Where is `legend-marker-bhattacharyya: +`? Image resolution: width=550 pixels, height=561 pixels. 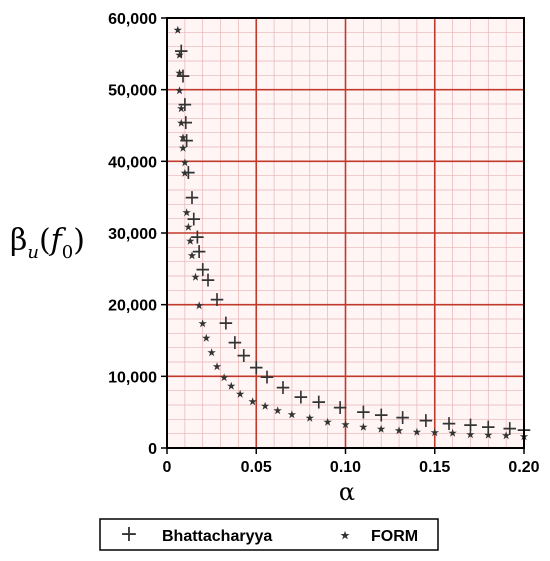
legend-marker-bhattacharyya: + is located at coordinates (129, 534).